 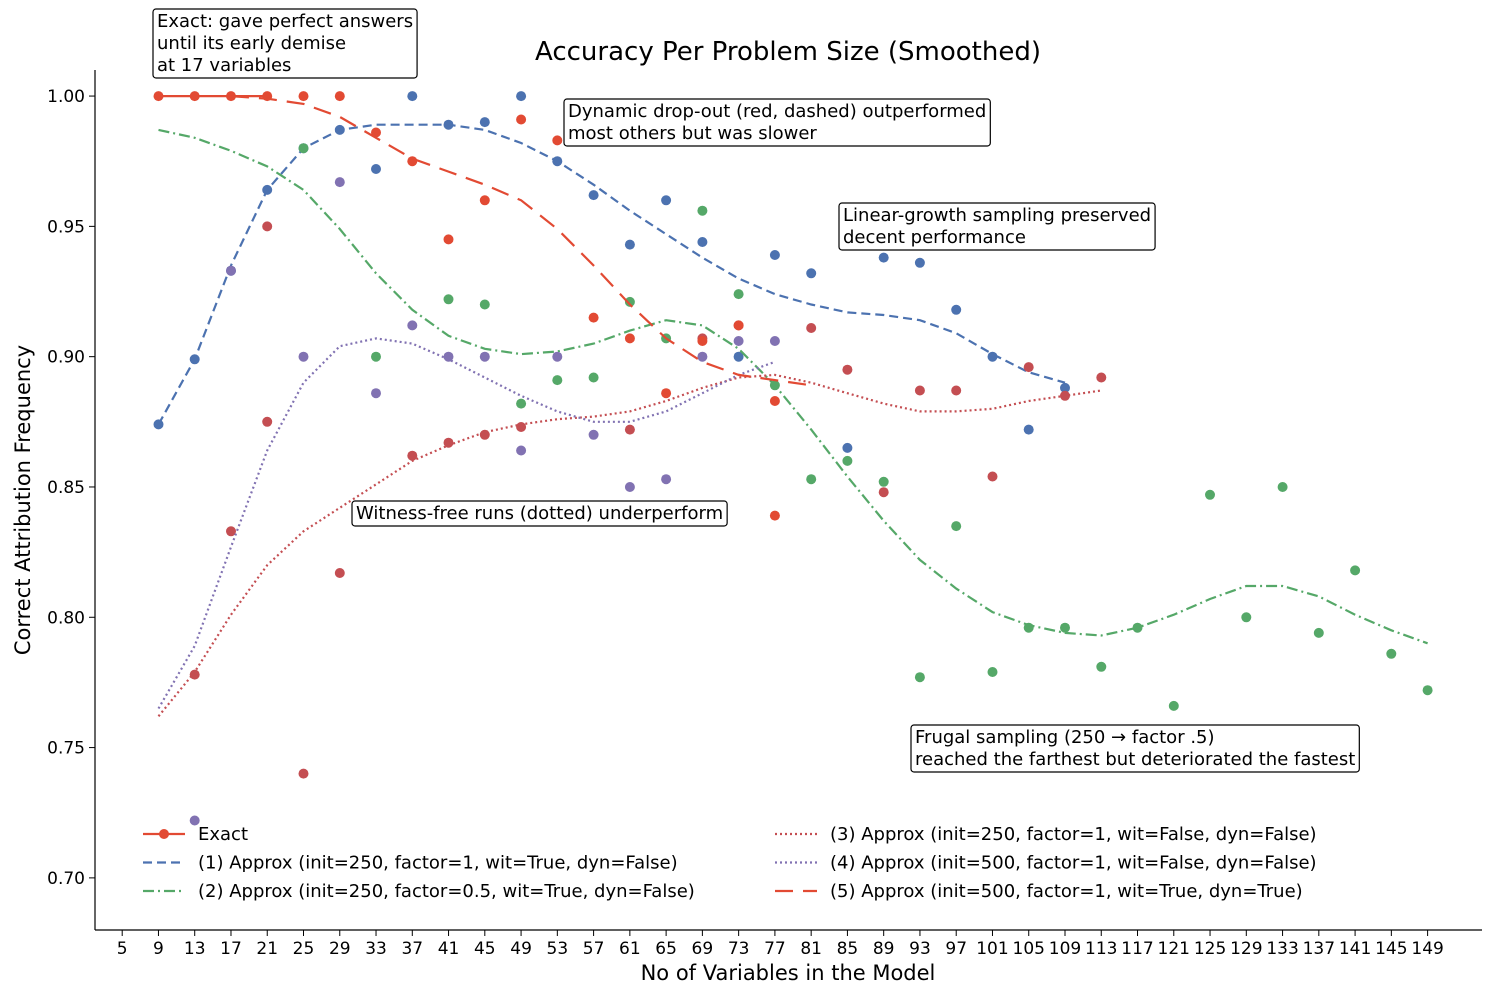 What do you see at coordinates (594, 949) in the screenshot?
I see `x-tick-label: 57` at bounding box center [594, 949].